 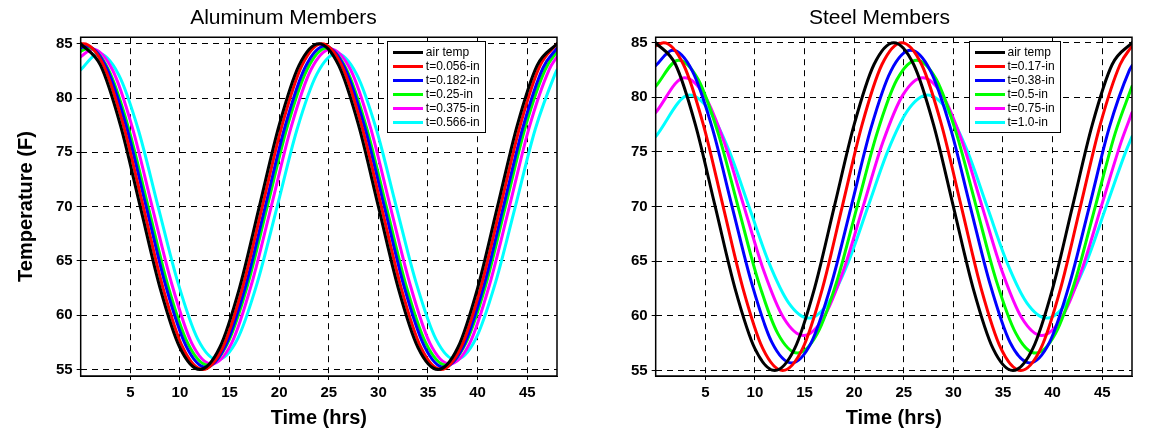 What do you see at coordinates (452, 66) in the screenshot?
I see `legend-label: t=0.056-in` at bounding box center [452, 66].